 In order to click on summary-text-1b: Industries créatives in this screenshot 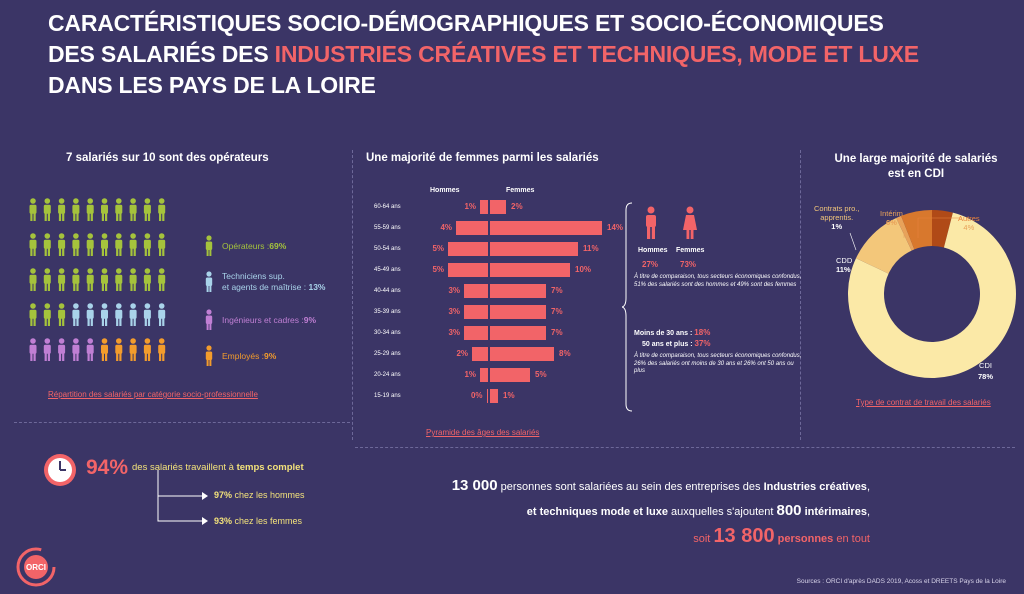, I will do `click(815, 487)`.